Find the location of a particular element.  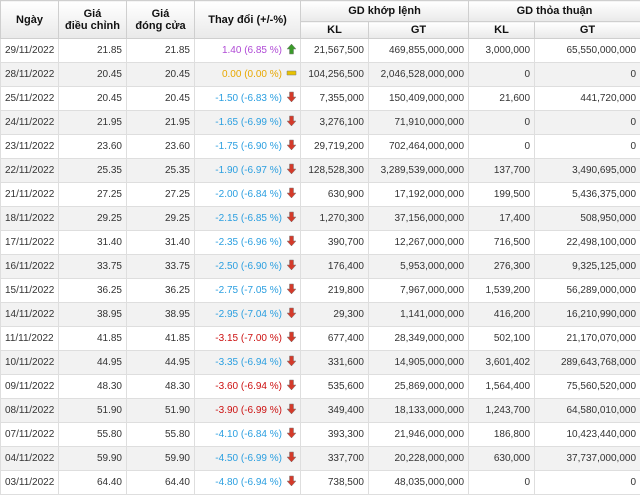

cell-change: -3.15 (-7.00 %) is located at coordinates (247, 338).